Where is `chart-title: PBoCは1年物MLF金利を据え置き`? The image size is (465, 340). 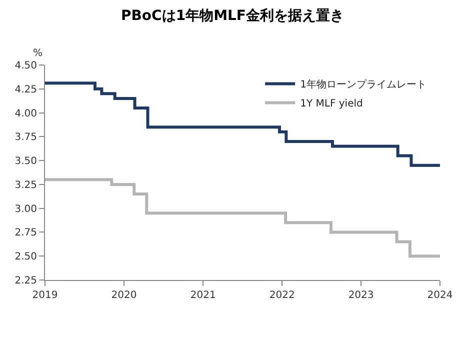 chart-title: PBoCは1年物MLF金利を据え置き is located at coordinates (232, 16).